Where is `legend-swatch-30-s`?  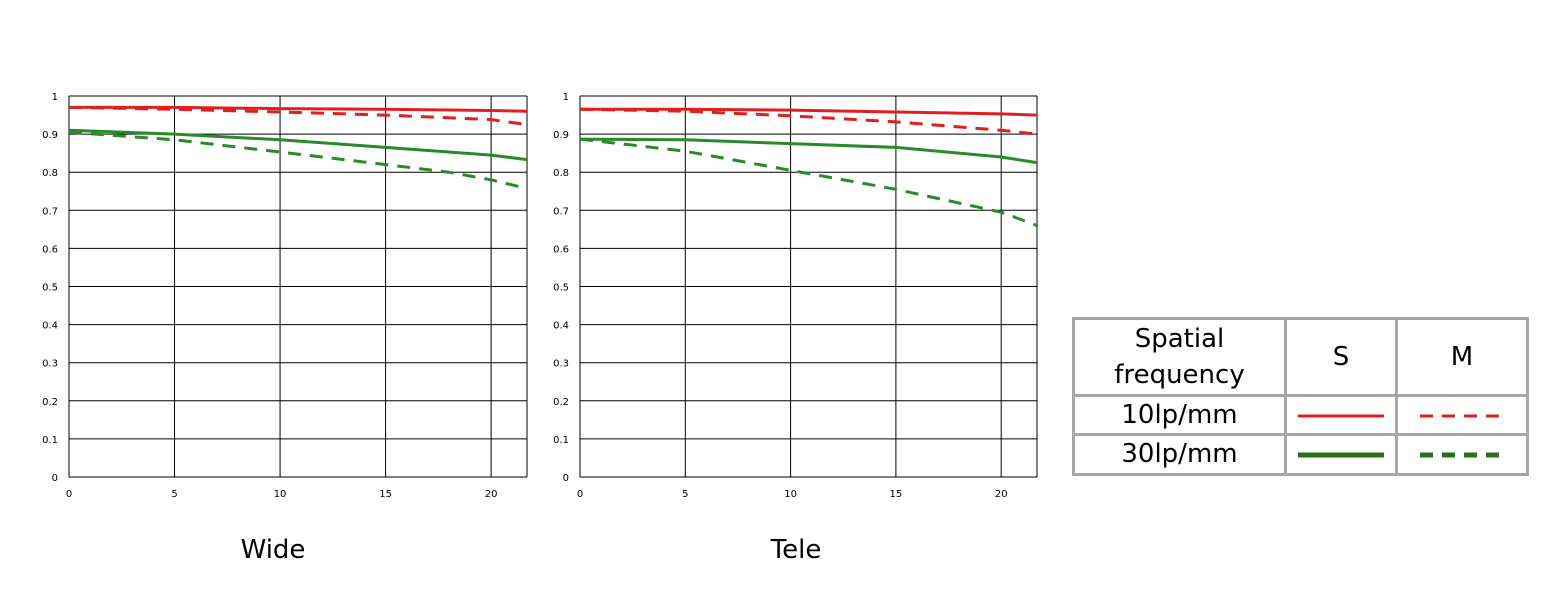
legend-swatch-30-s is located at coordinates (1341, 454).